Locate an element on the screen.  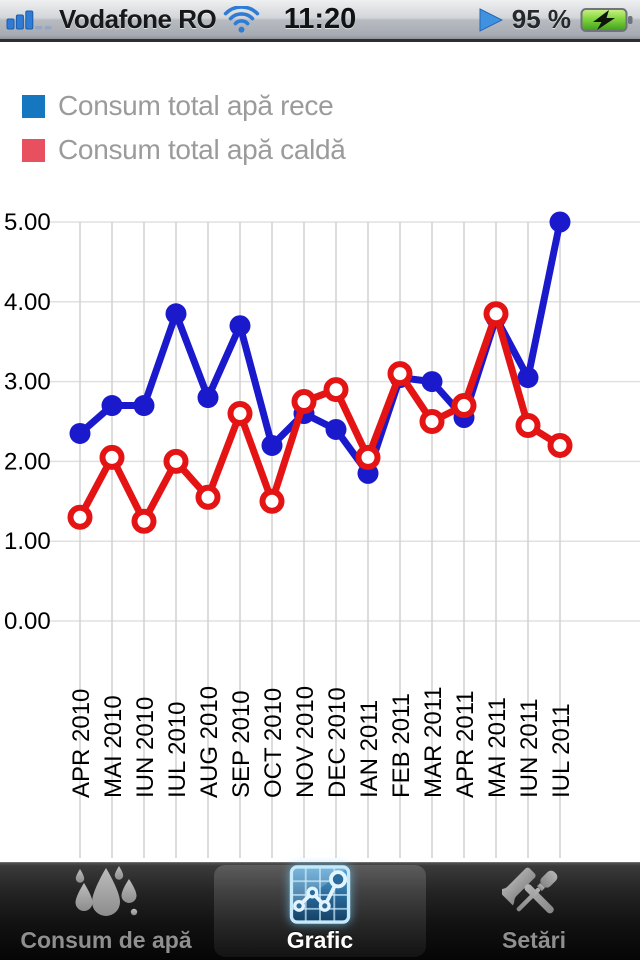
tab-consum-de-apa: Consum de apă is located at coordinates (106, 911).